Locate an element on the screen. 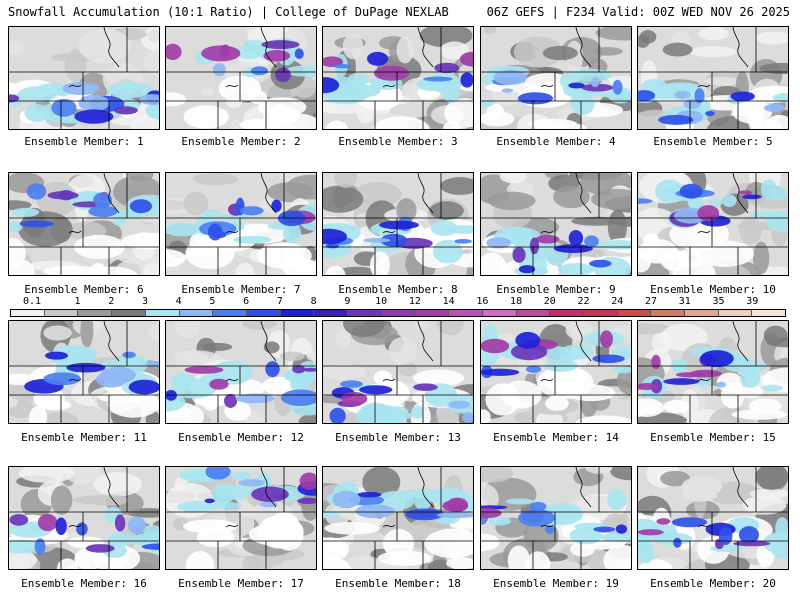  ensemble-member-label: Ensemble Member: 11 is located at coordinates (84, 437).